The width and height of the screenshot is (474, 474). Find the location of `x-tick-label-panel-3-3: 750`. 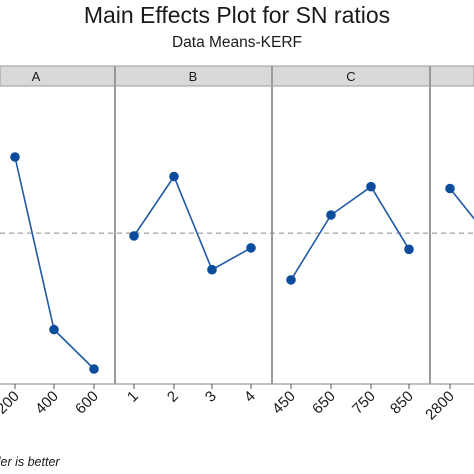

x-tick-label-panel-3-3: 750 is located at coordinates (364, 403).